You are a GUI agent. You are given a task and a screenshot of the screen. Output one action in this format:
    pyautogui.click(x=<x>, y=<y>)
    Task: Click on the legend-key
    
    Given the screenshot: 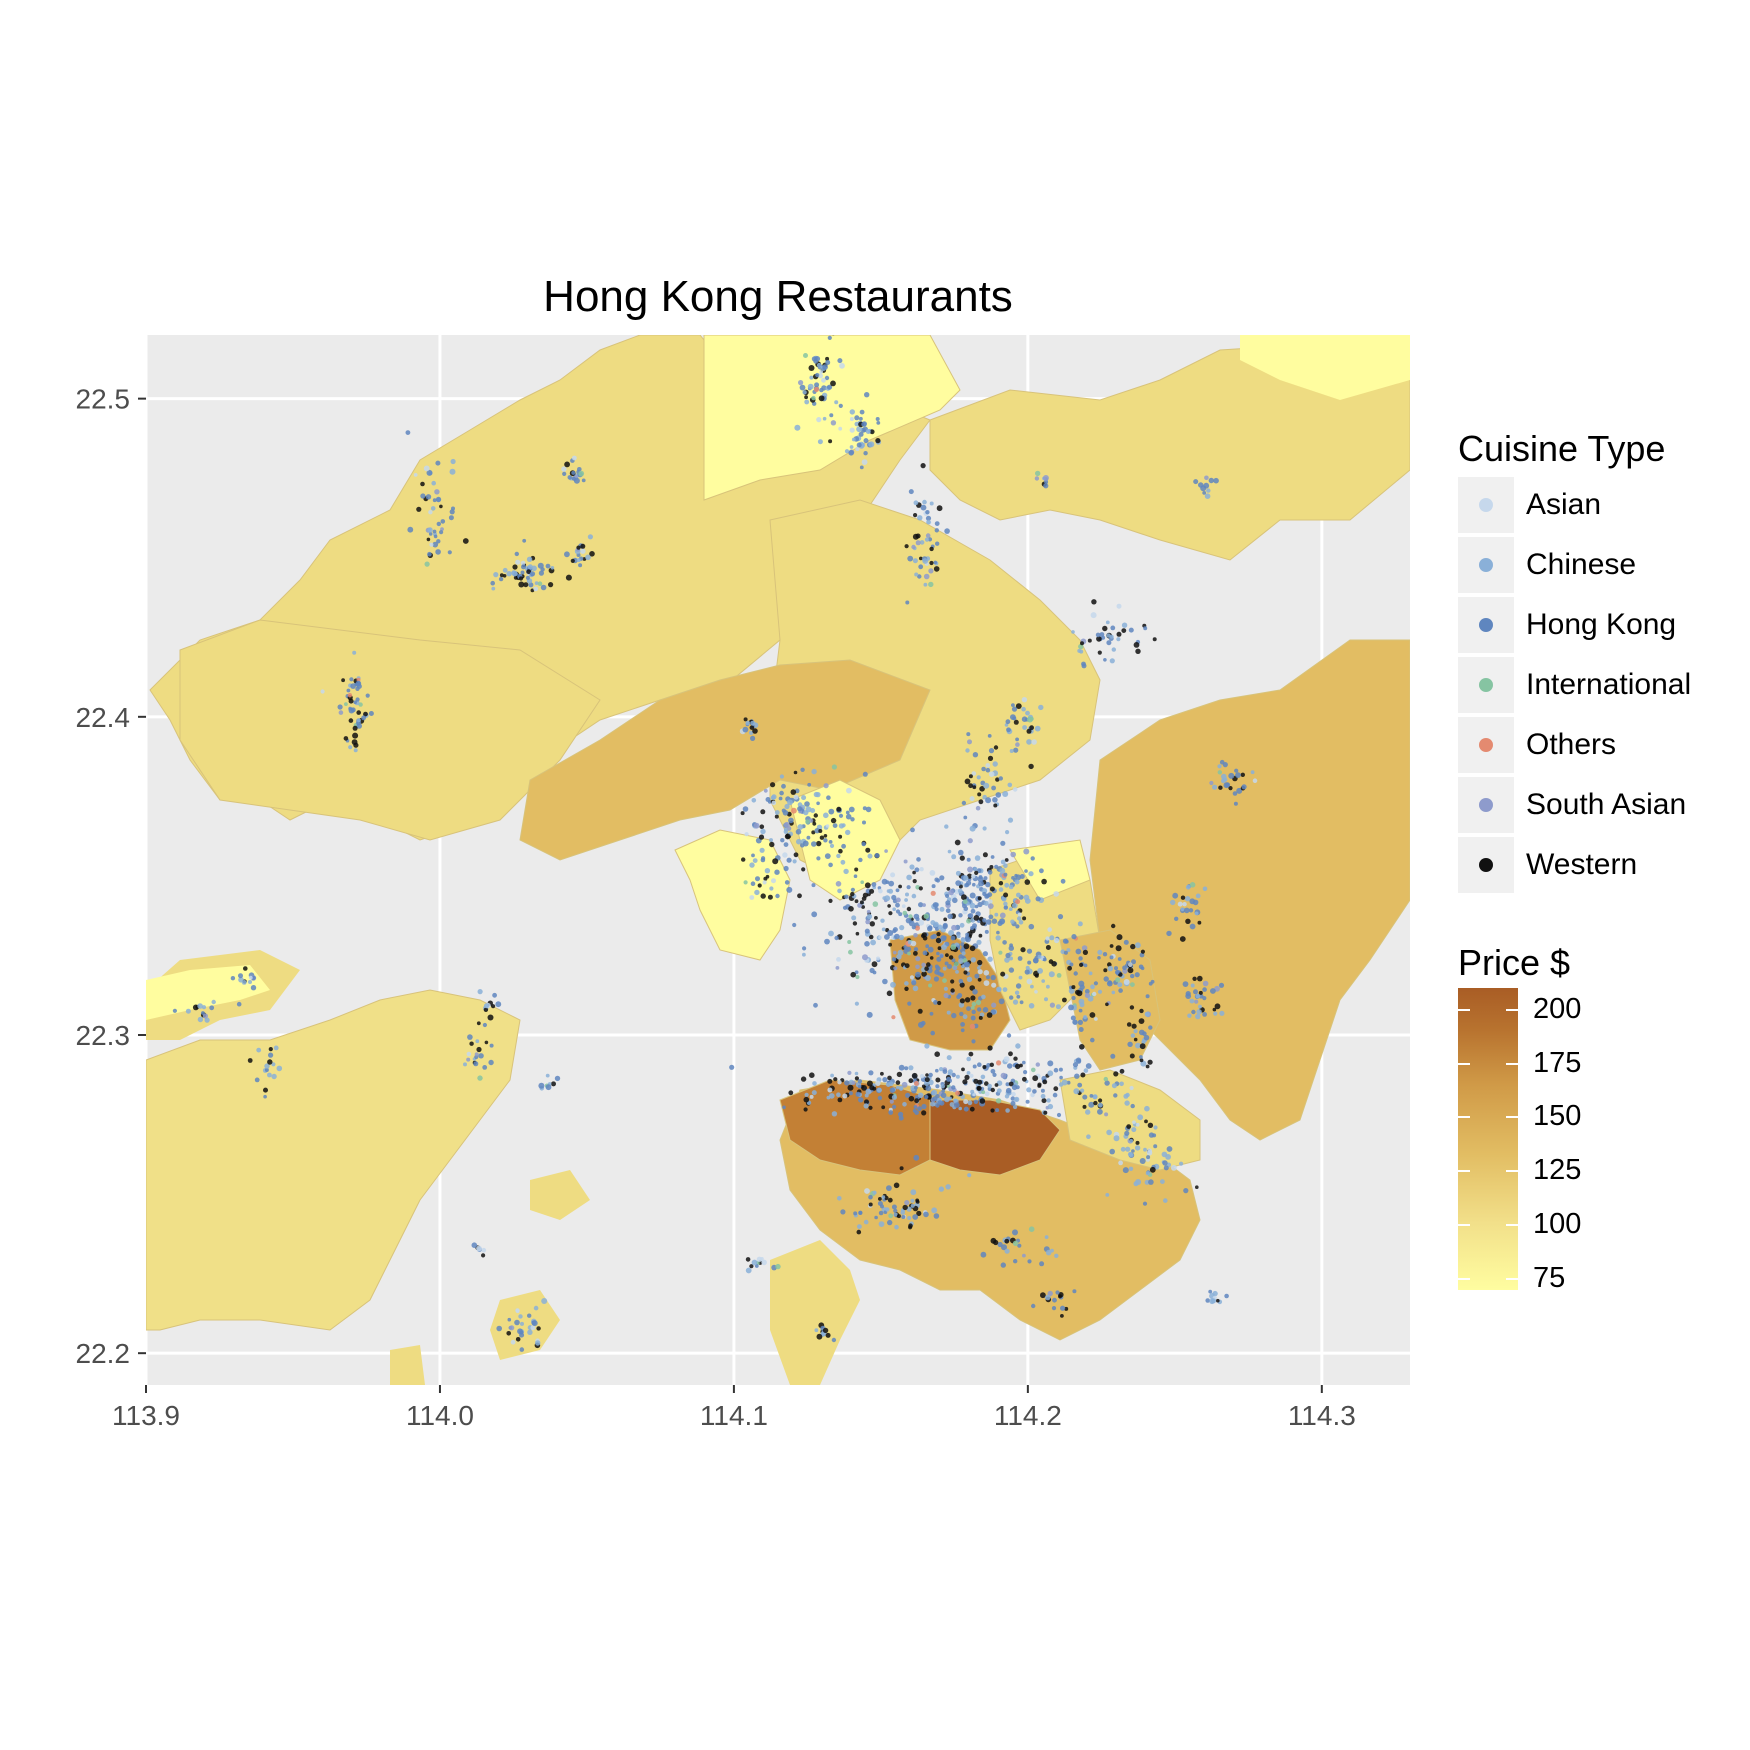 What is the action you would take?
    pyautogui.click(x=1486, y=865)
    